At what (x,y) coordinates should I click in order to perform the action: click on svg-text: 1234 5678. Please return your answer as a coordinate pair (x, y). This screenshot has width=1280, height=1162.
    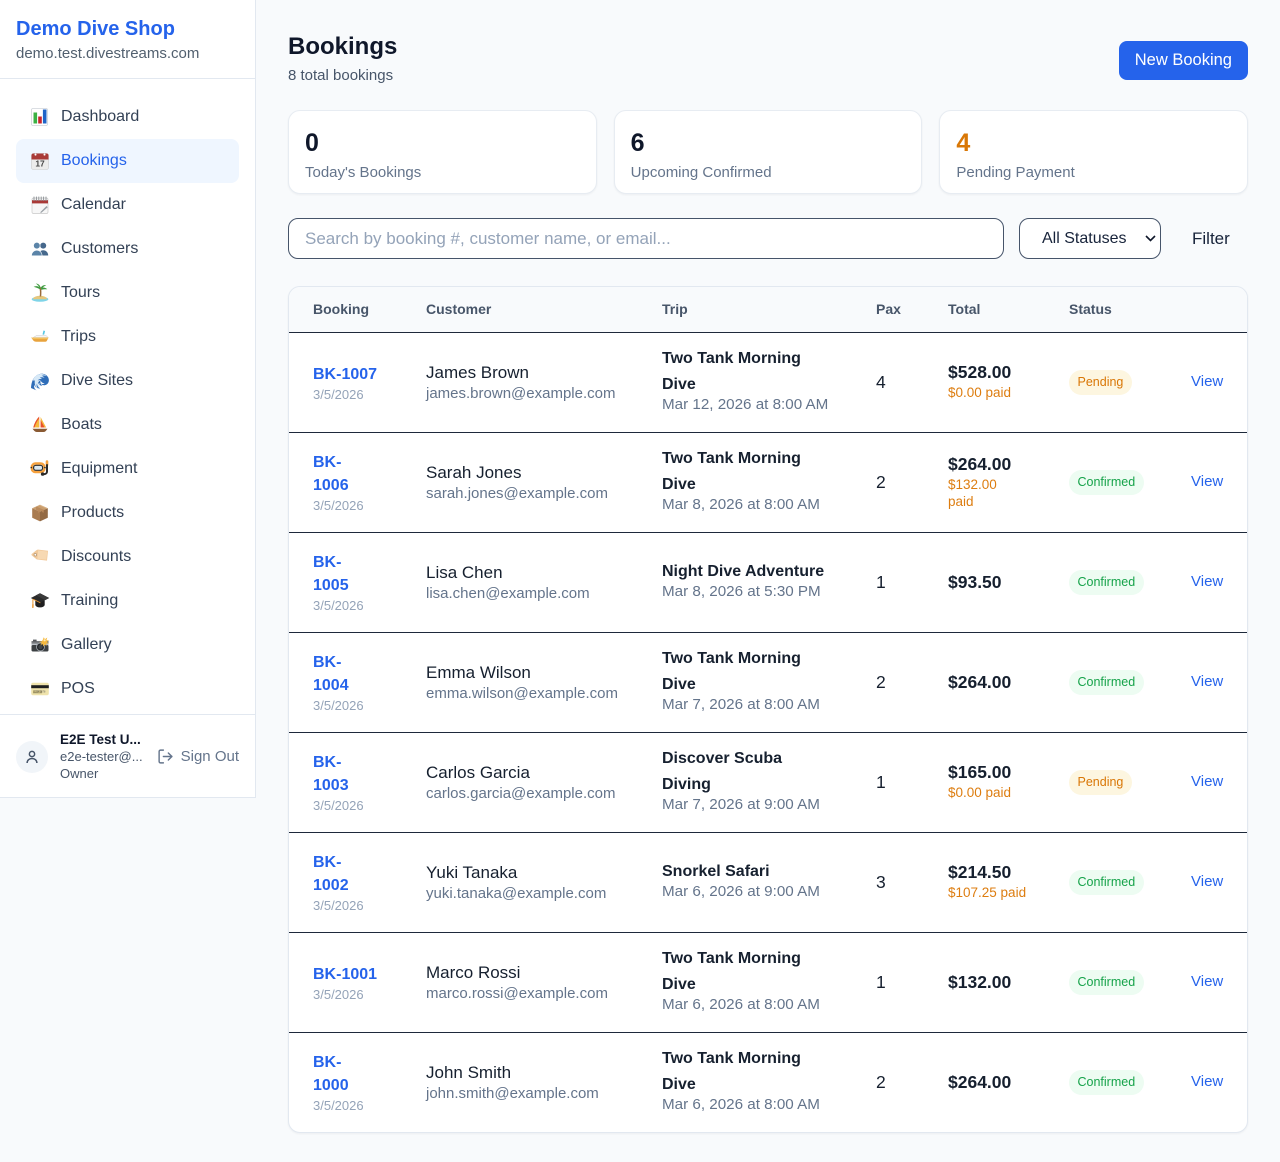
    Looking at the image, I should click on (40, 692).